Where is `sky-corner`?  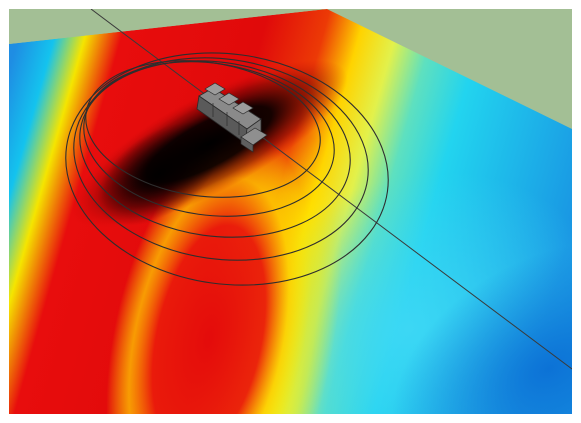
sky-corner is located at coordinates (449, 68).